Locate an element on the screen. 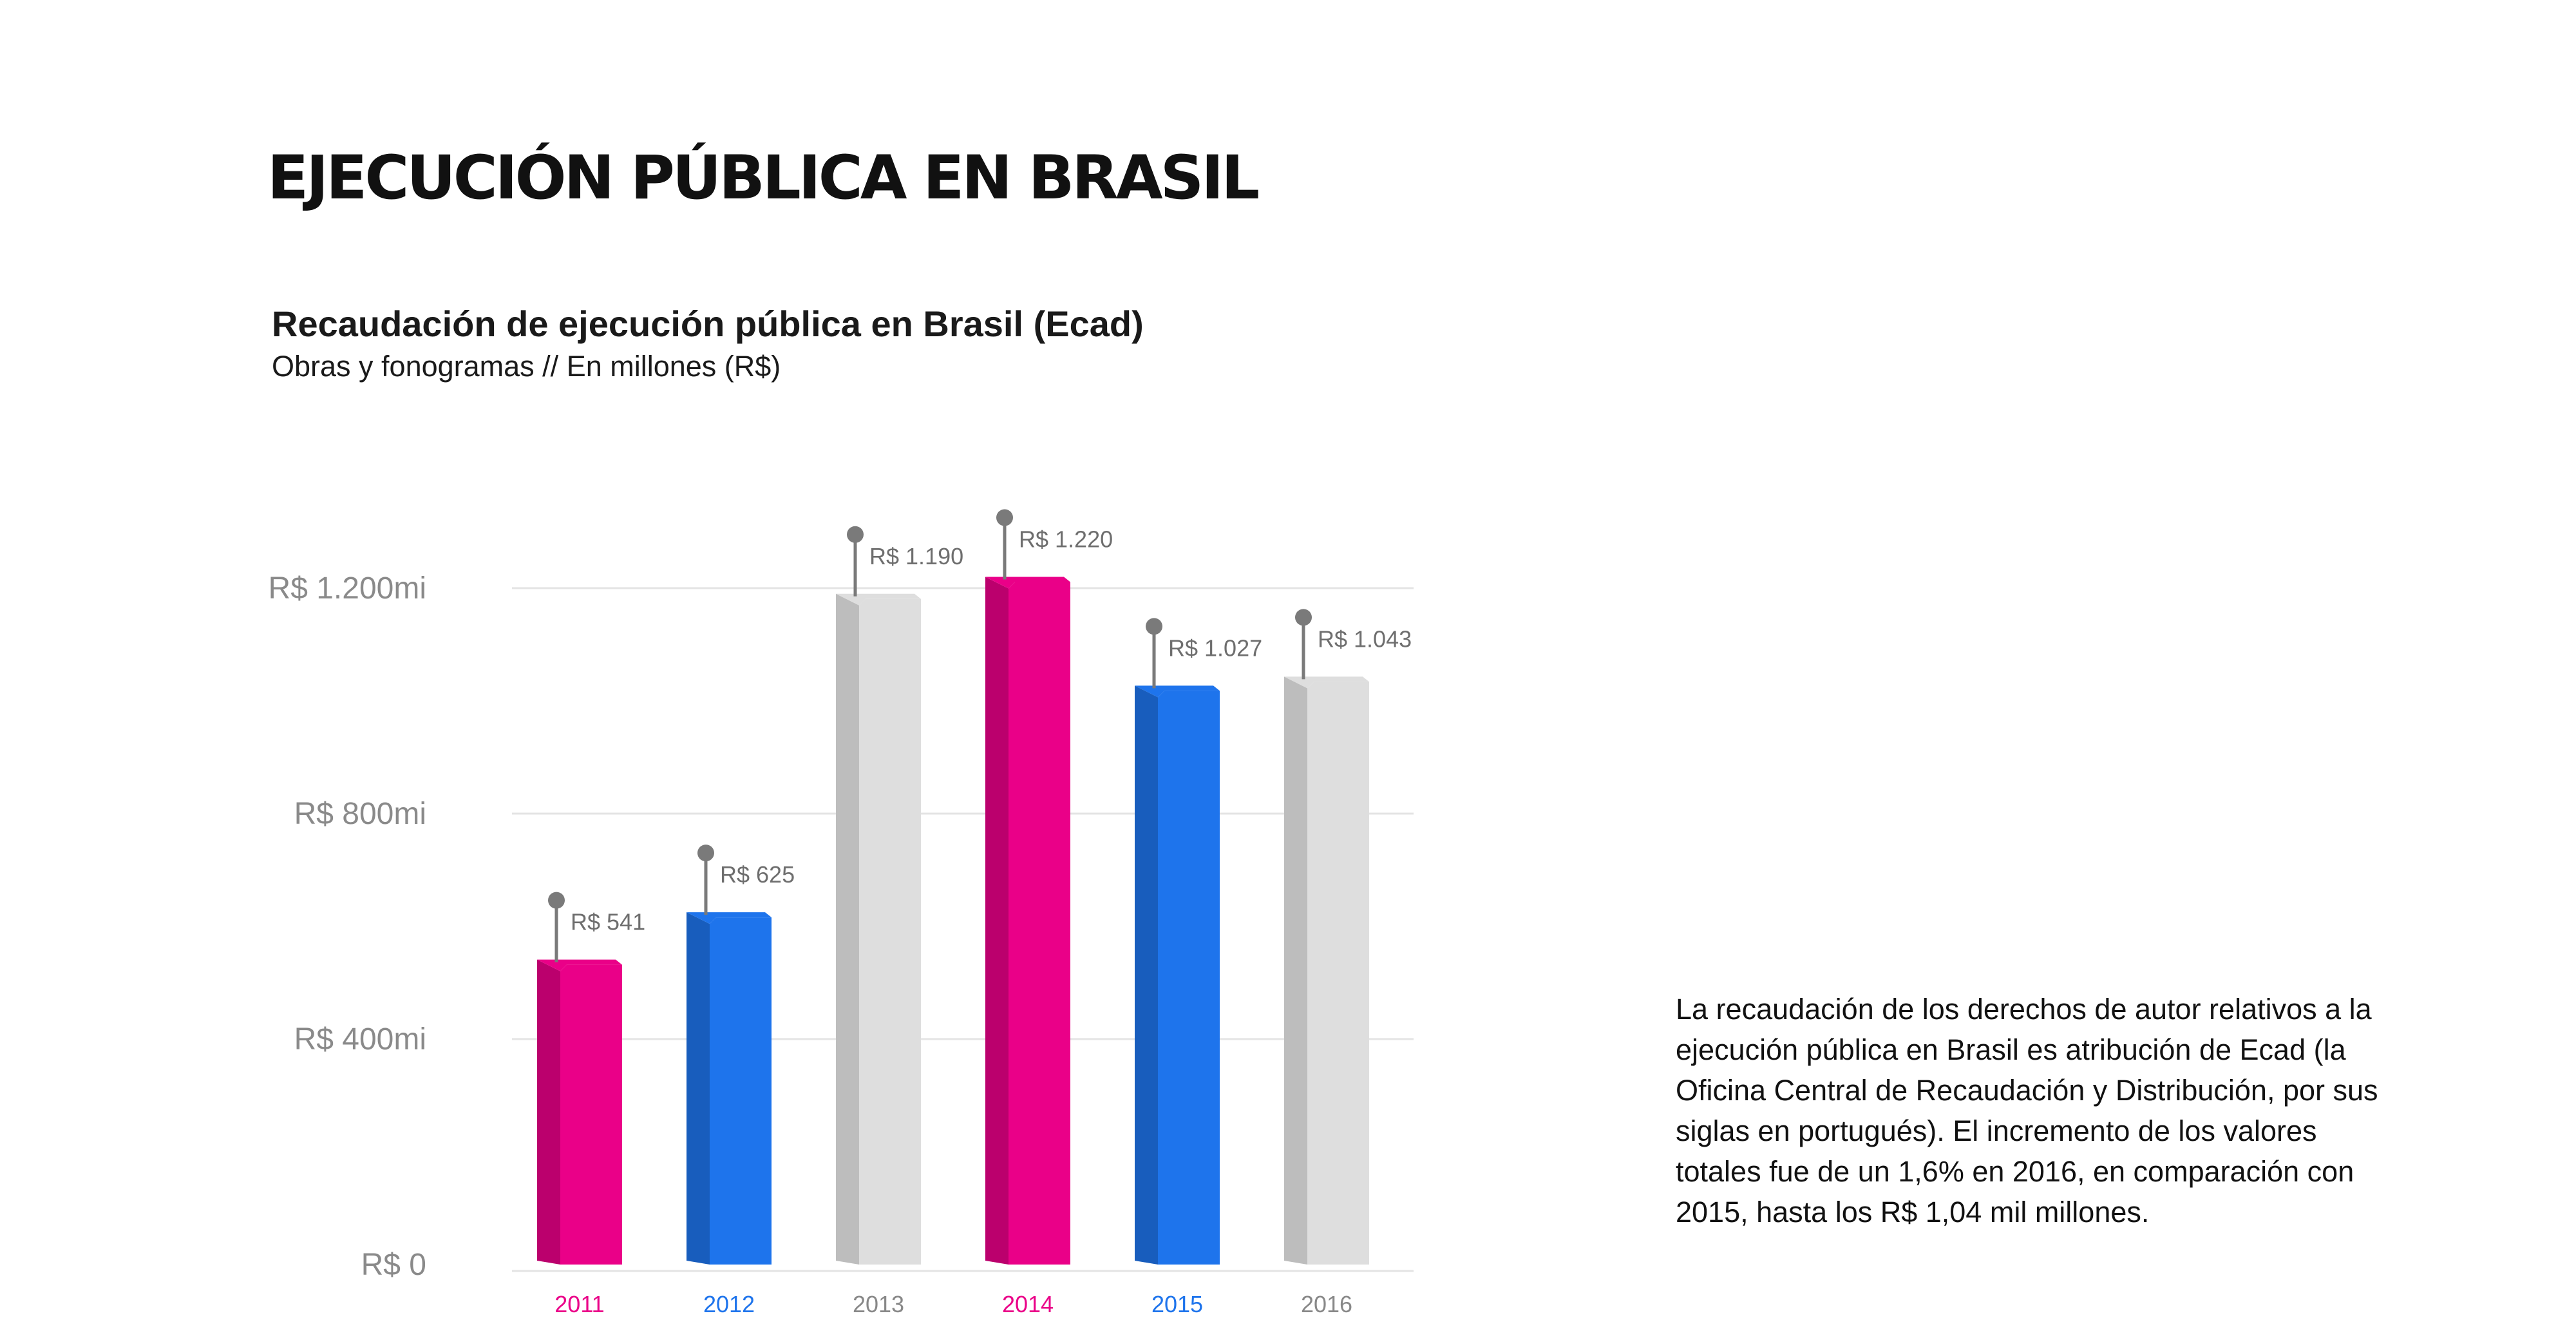  x-tick-label: 2013 is located at coordinates (878, 1304).